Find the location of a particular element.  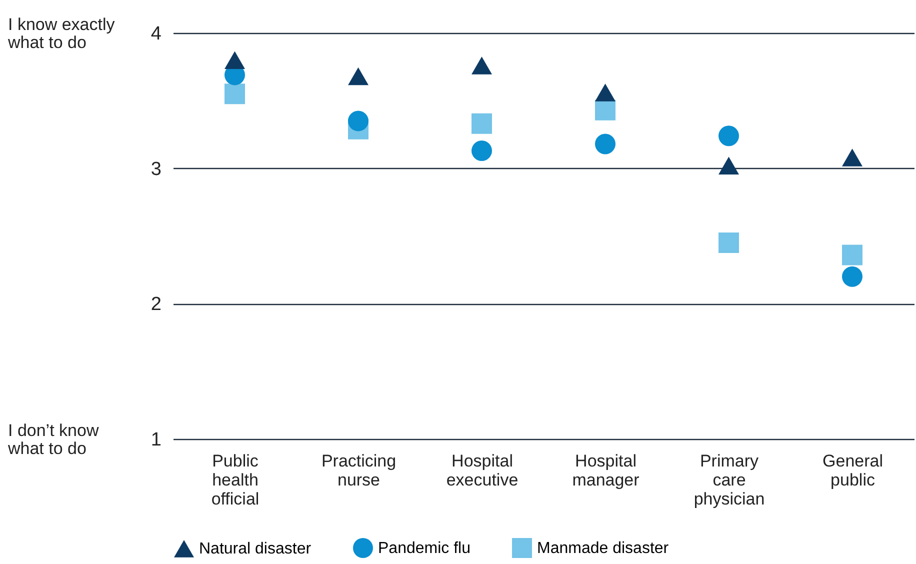

x-tick-label: General public is located at coordinates (852, 471).